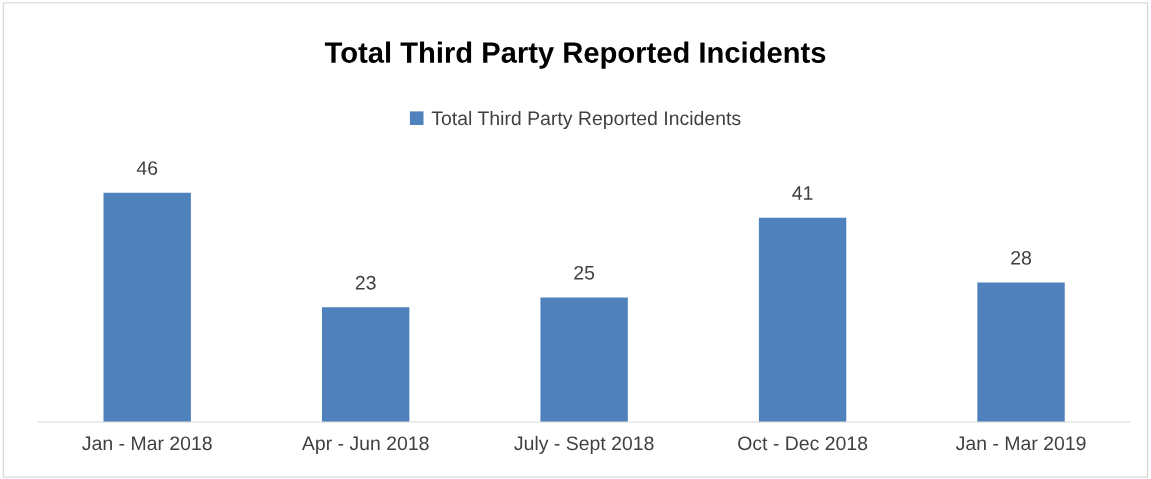 The height and width of the screenshot is (479, 1151). What do you see at coordinates (147, 168) in the screenshot?
I see `data-label: 46` at bounding box center [147, 168].